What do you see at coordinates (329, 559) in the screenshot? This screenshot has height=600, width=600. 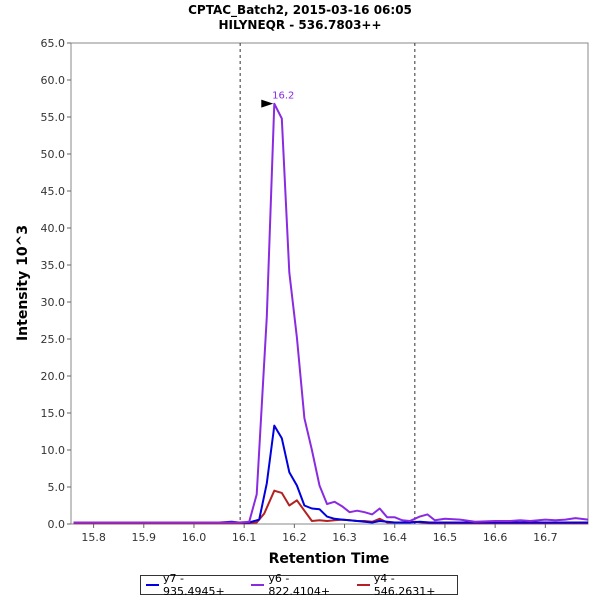 I see `x-axis-label: Retention Time` at bounding box center [329, 559].